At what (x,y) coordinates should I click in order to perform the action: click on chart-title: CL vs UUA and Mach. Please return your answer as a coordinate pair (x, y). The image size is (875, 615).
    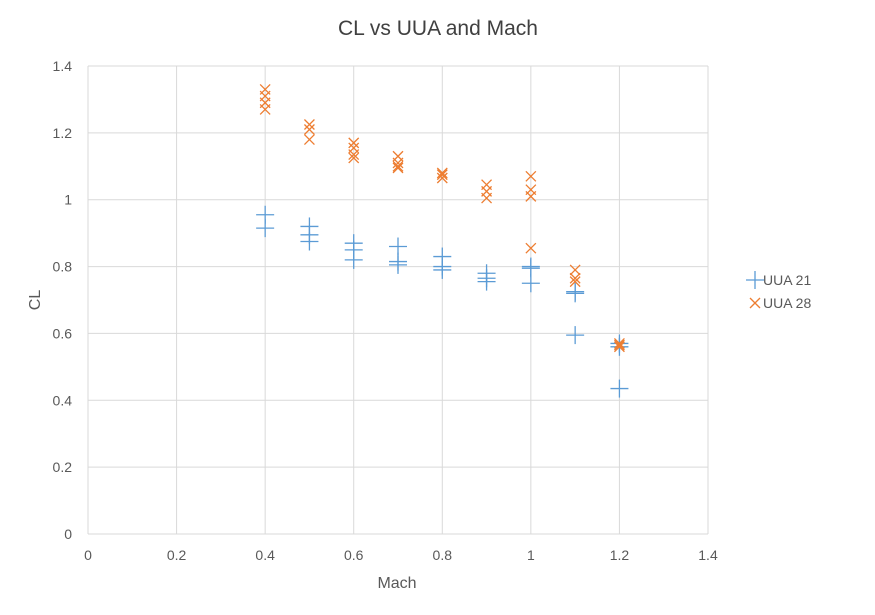
    Looking at the image, I should click on (438, 28).